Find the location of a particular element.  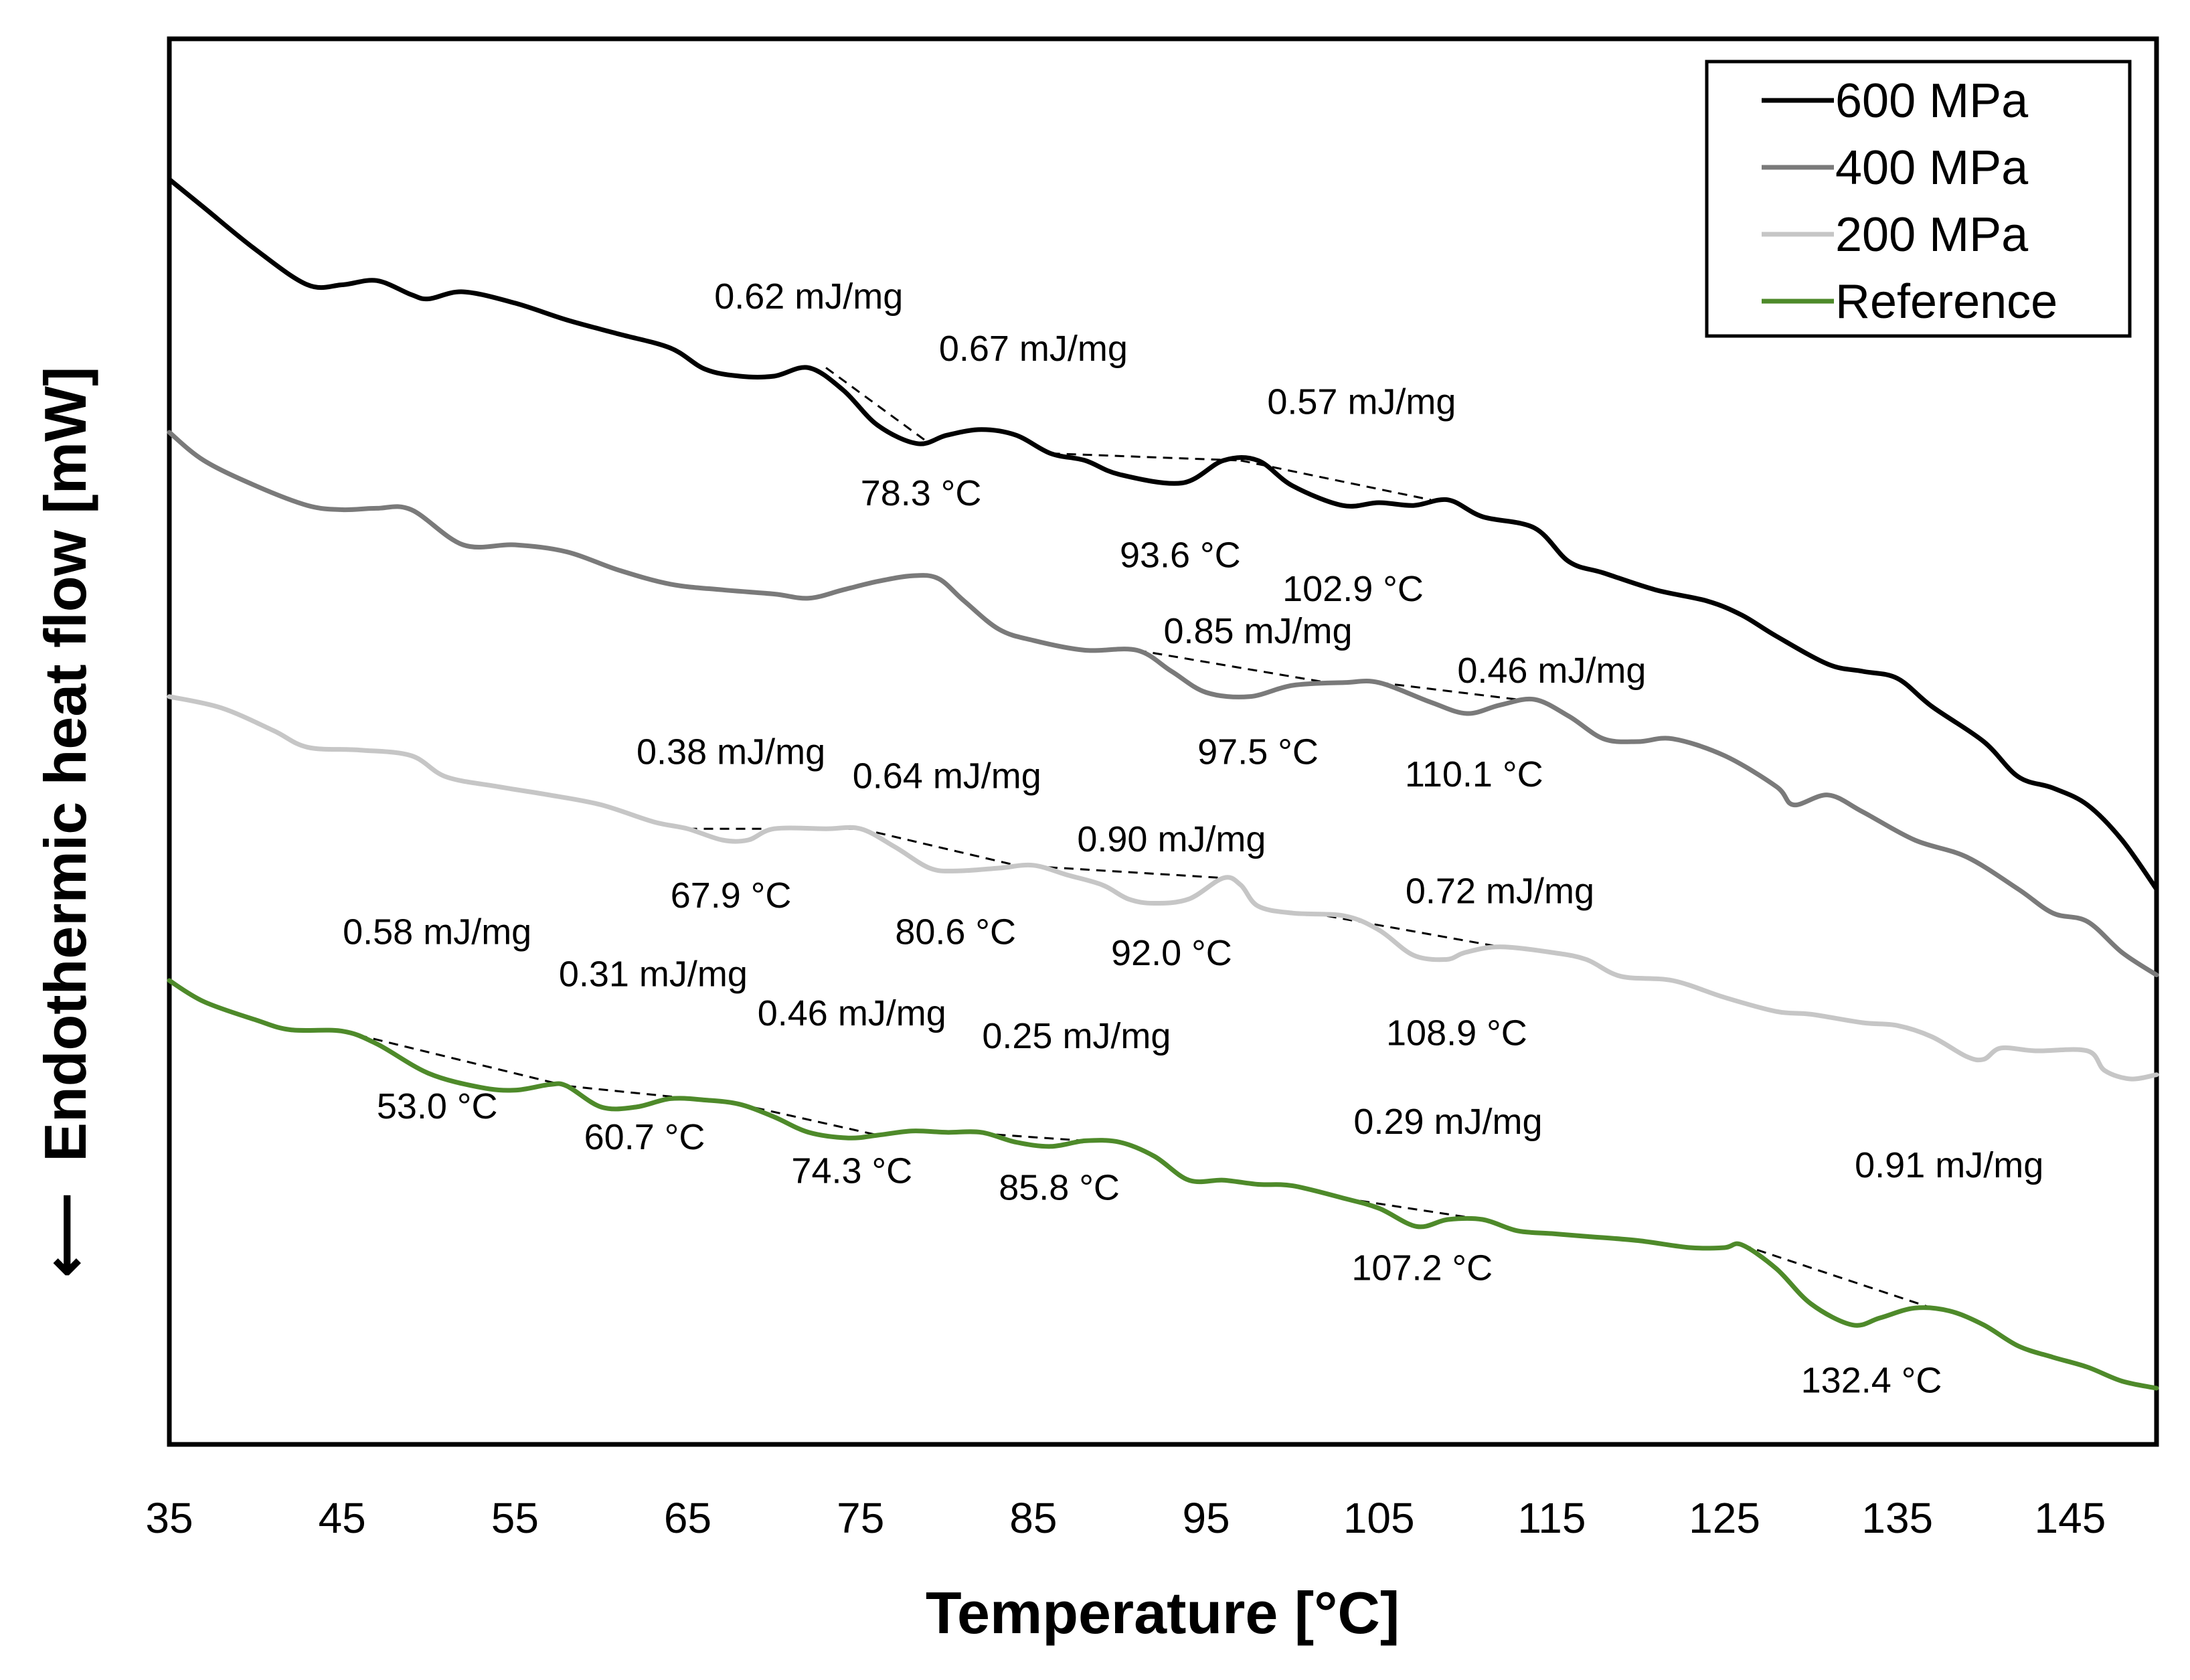

annotation-label: 110.1 °C is located at coordinates (1474, 774).